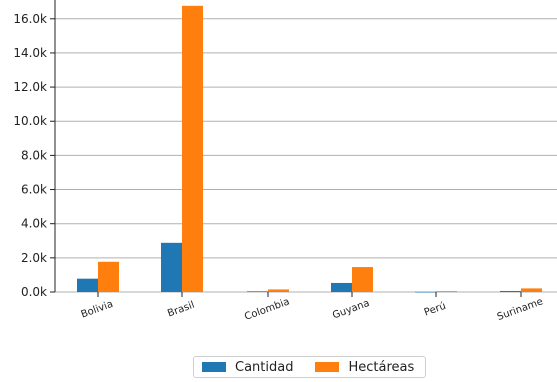 This screenshot has height=382, width=557. I want to click on x-tick-label: Brasil, so click(181, 310).